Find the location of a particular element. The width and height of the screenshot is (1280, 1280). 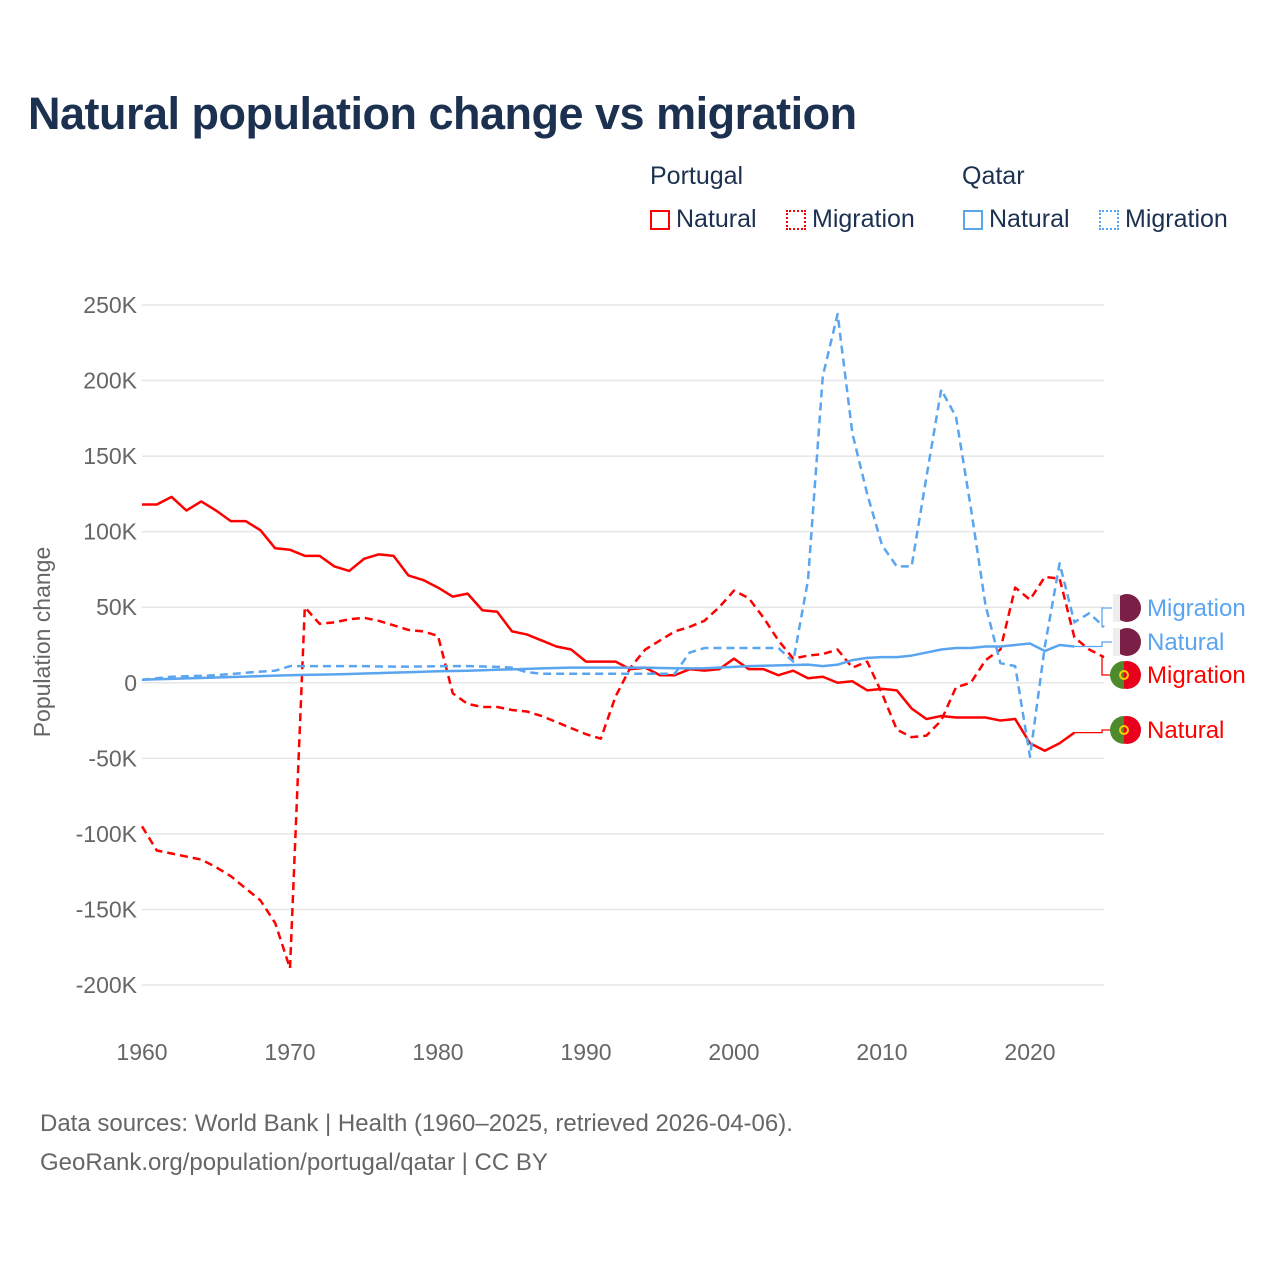

y-tick-label: 0 is located at coordinates (130, 683).